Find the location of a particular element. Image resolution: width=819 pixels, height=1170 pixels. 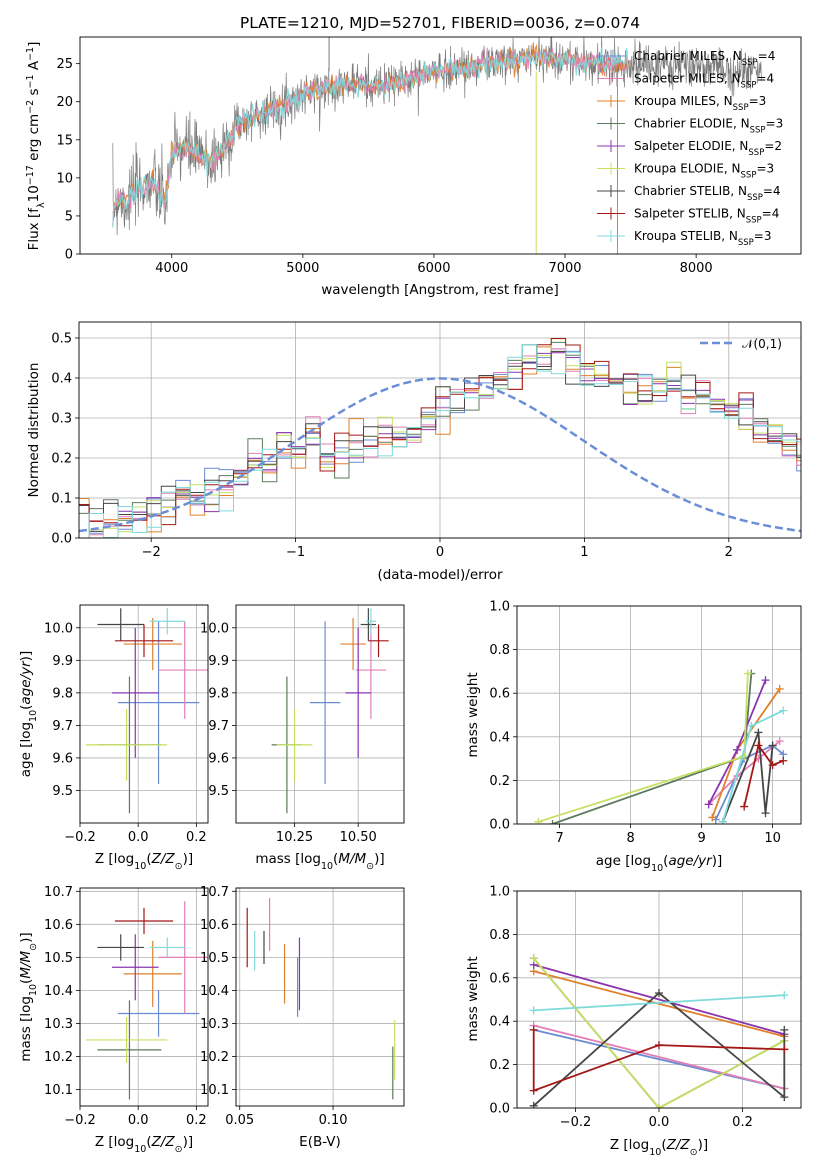

weight-line-salpeter_elodie is located at coordinates (659, 999).